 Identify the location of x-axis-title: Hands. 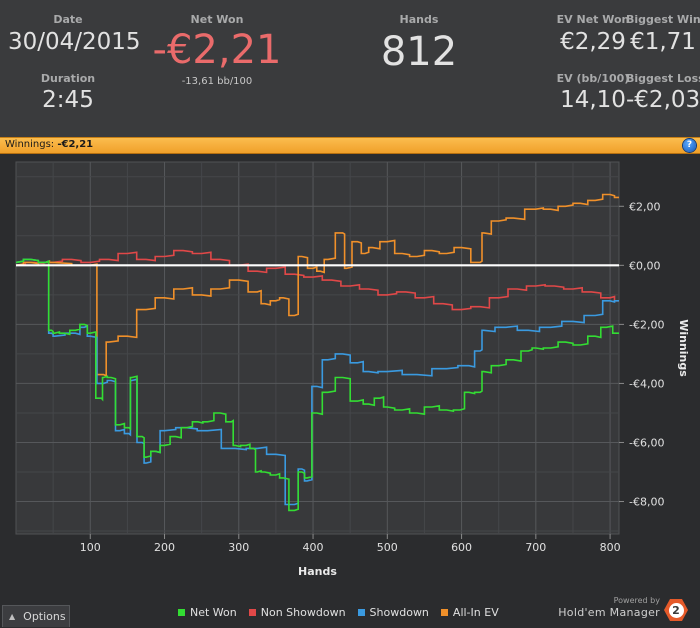
(317, 571).